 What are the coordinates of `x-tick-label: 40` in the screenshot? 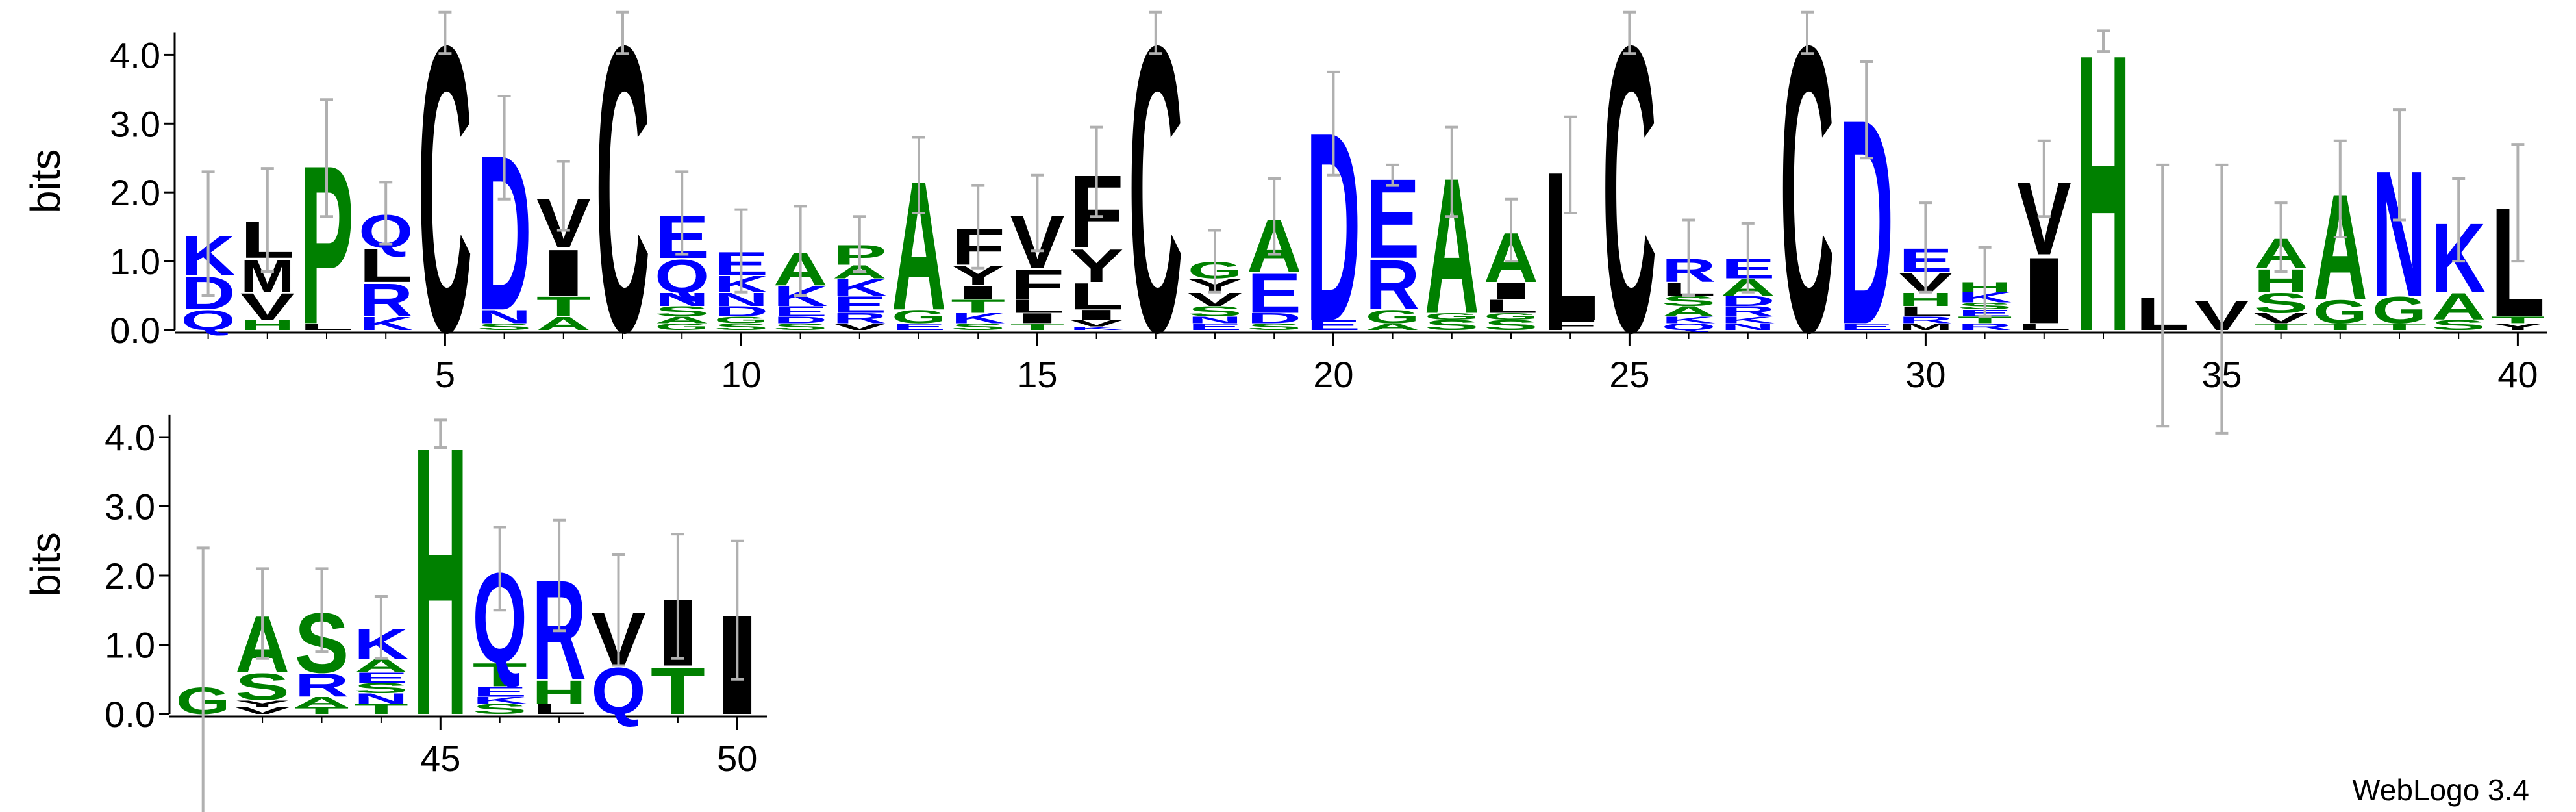 It's located at (2517, 374).